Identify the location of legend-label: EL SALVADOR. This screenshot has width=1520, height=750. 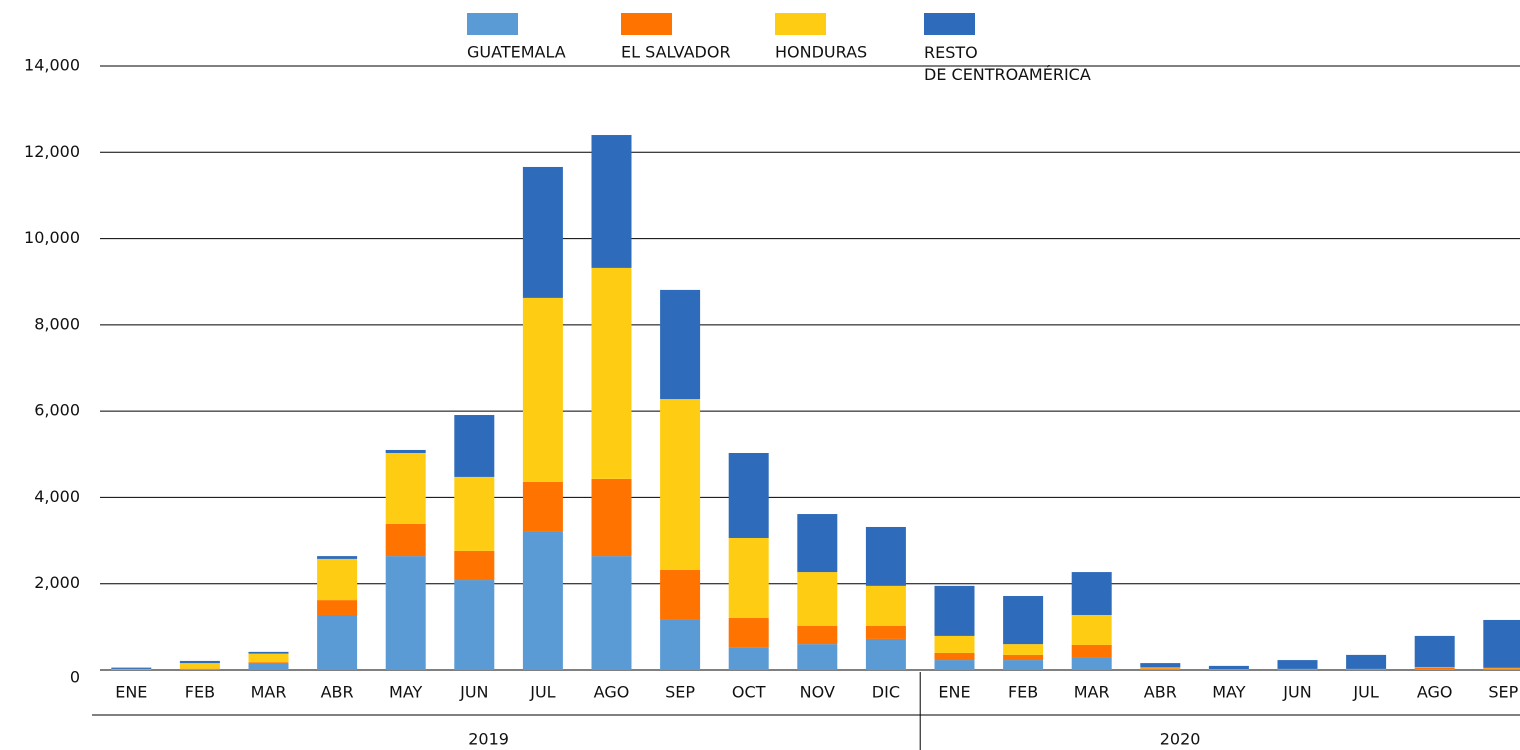
(676, 52).